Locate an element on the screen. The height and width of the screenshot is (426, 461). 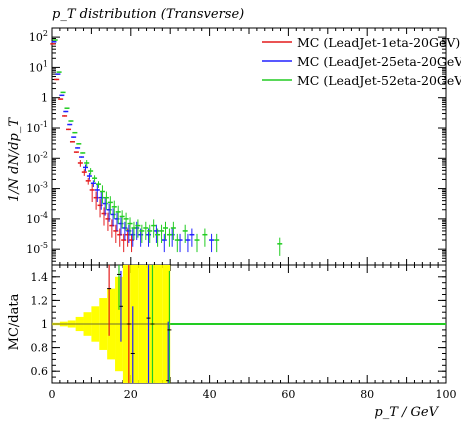
y-tick-label: 10⁻³ is located at coordinates (37, 188).